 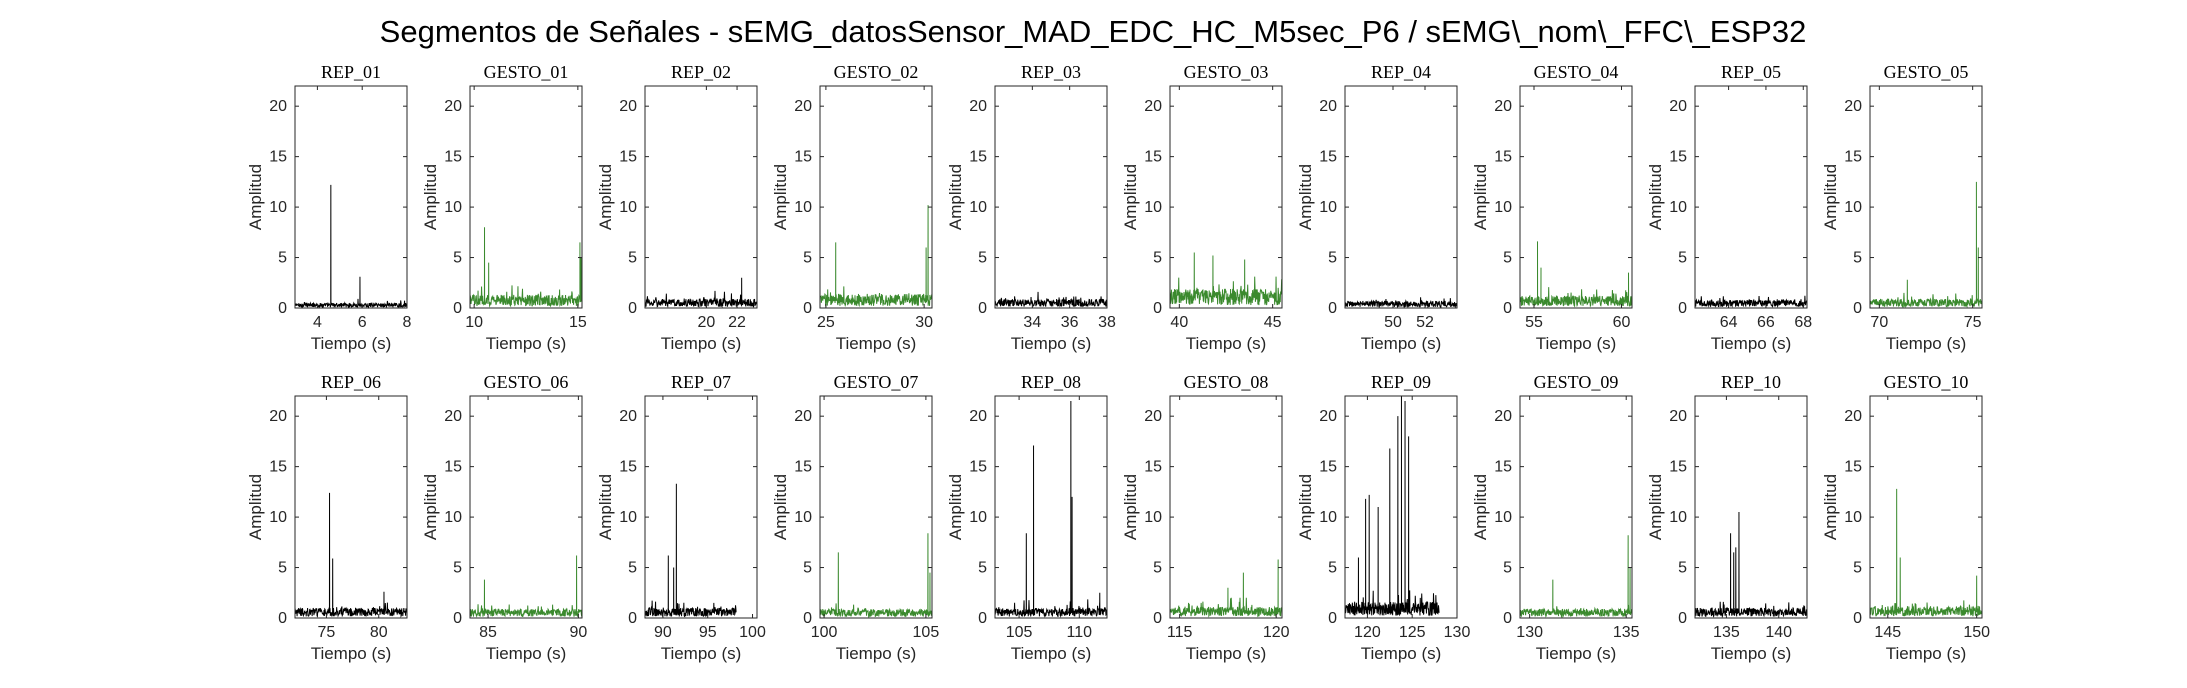 I want to click on subplot-title: GESTO_08, so click(x=1226, y=382).